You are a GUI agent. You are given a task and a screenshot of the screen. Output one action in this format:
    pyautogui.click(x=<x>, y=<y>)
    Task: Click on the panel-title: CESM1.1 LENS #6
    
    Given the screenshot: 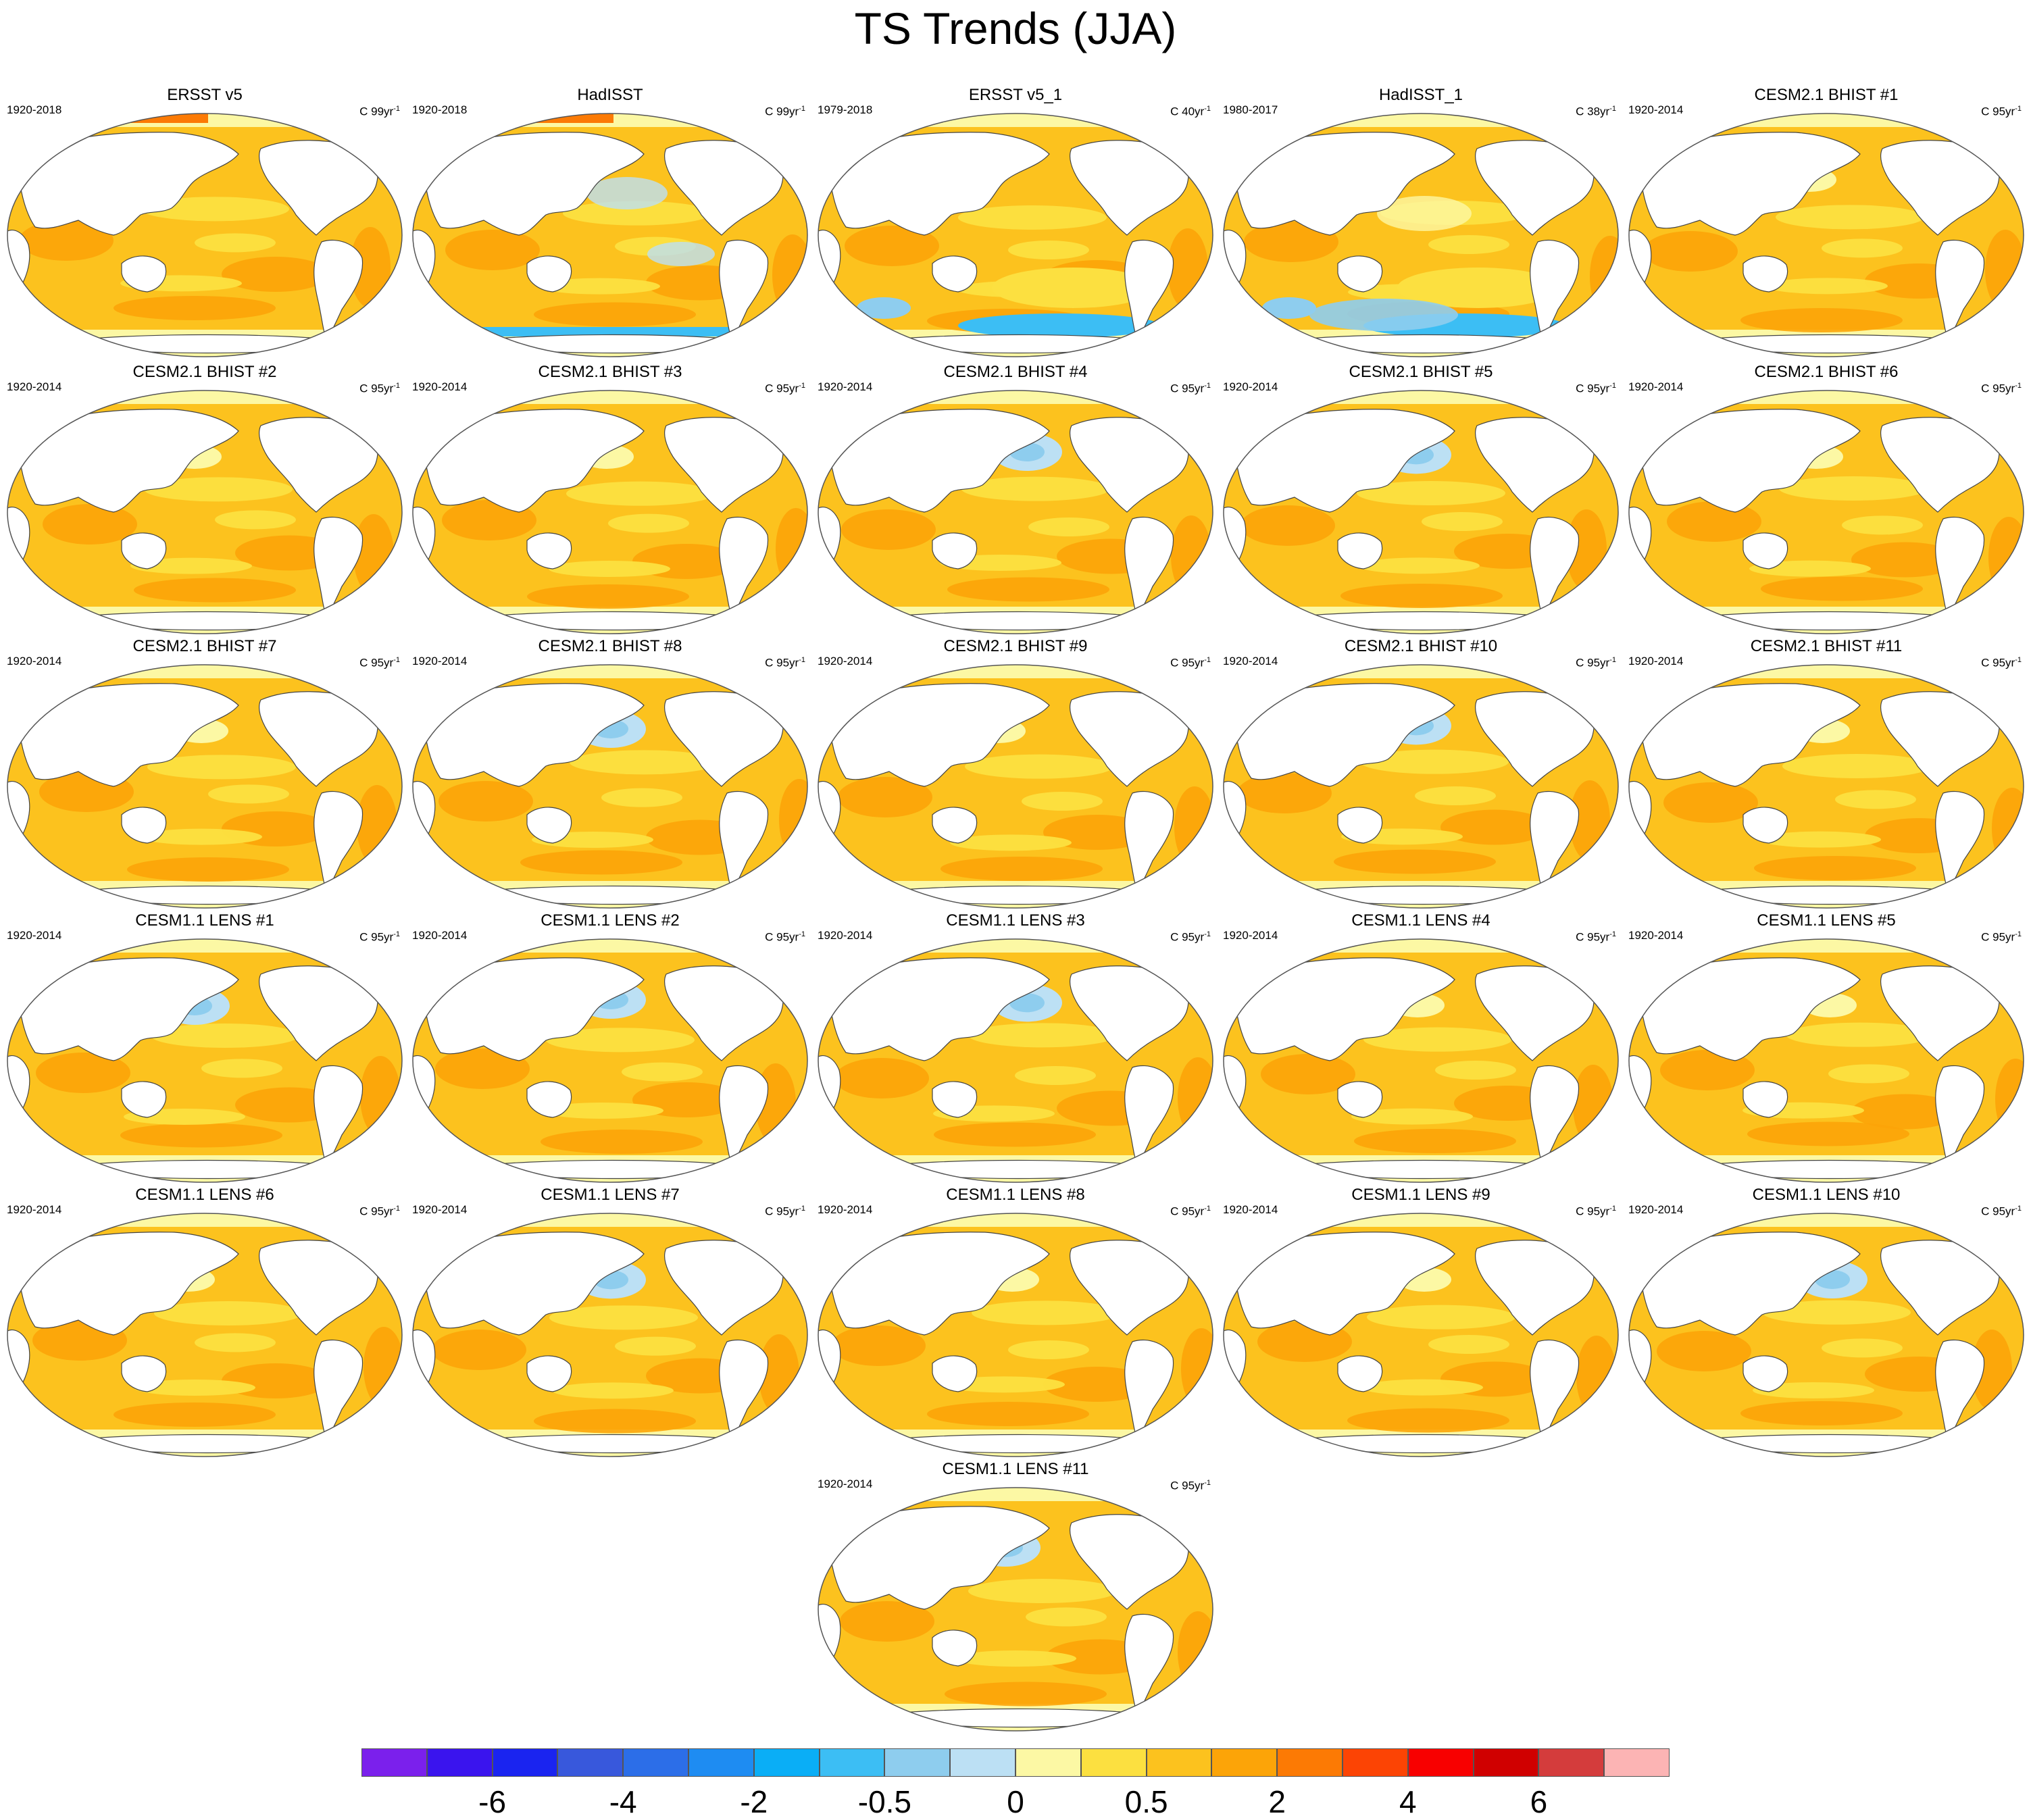 What is the action you would take?
    pyautogui.click(x=204, y=1195)
    